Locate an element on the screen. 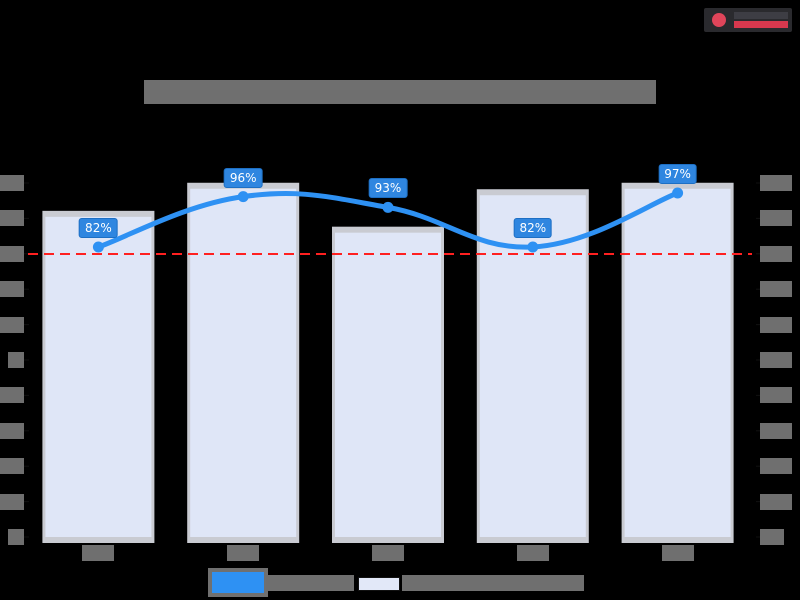 The width and height of the screenshot is (800, 600). data-label: 93% is located at coordinates (388, 188).